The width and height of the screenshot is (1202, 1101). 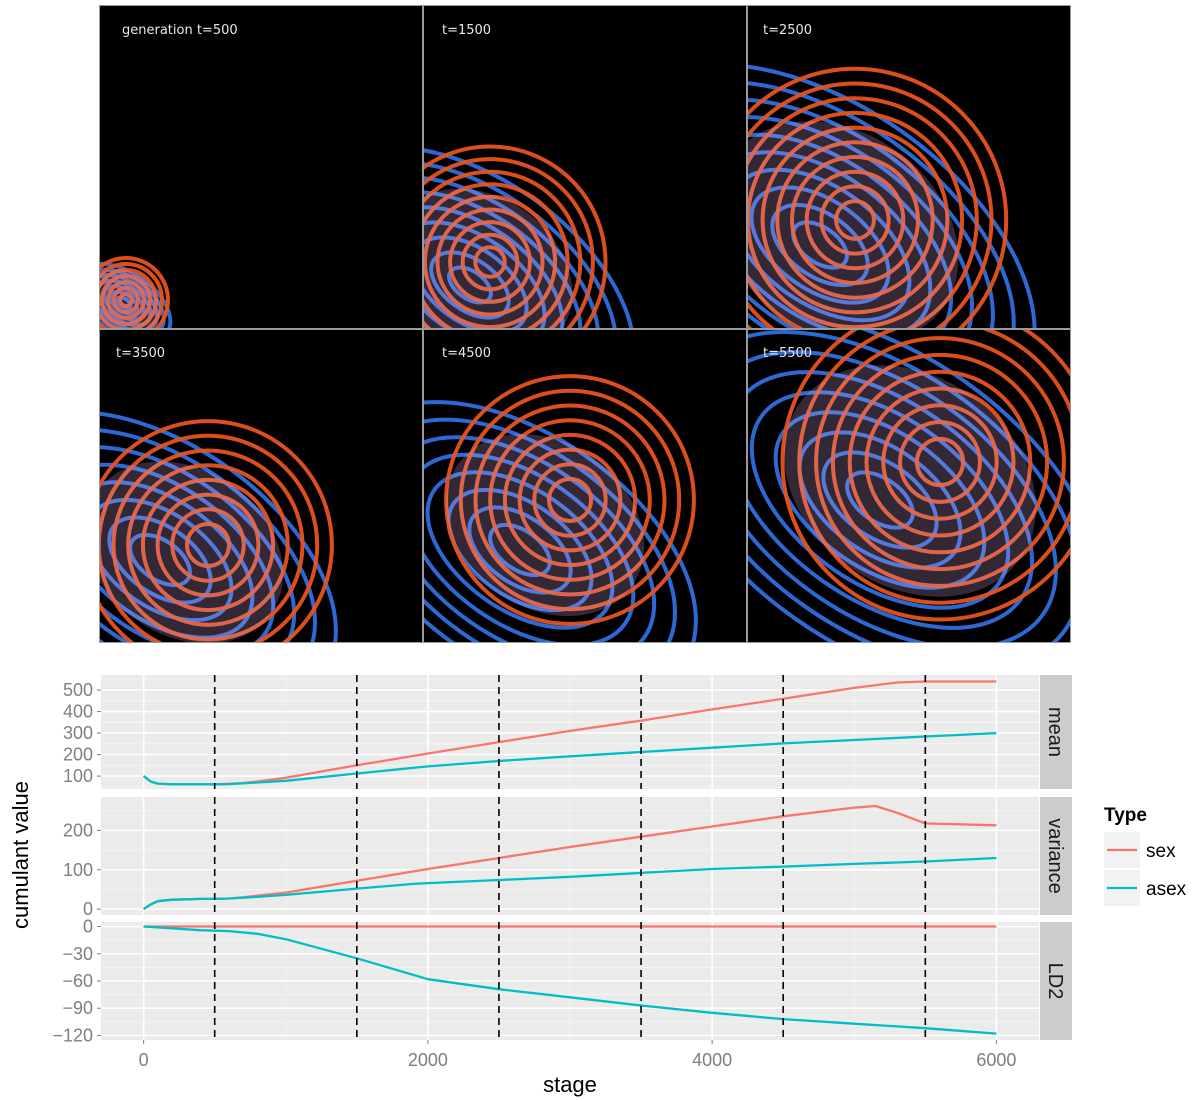 I want to click on x-tick-label: 2000, so click(x=428, y=1060).